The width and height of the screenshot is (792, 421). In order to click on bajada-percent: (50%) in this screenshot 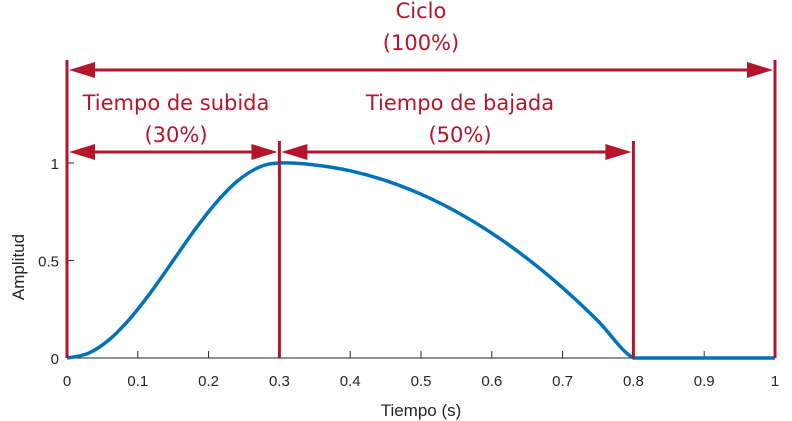, I will do `click(459, 135)`.